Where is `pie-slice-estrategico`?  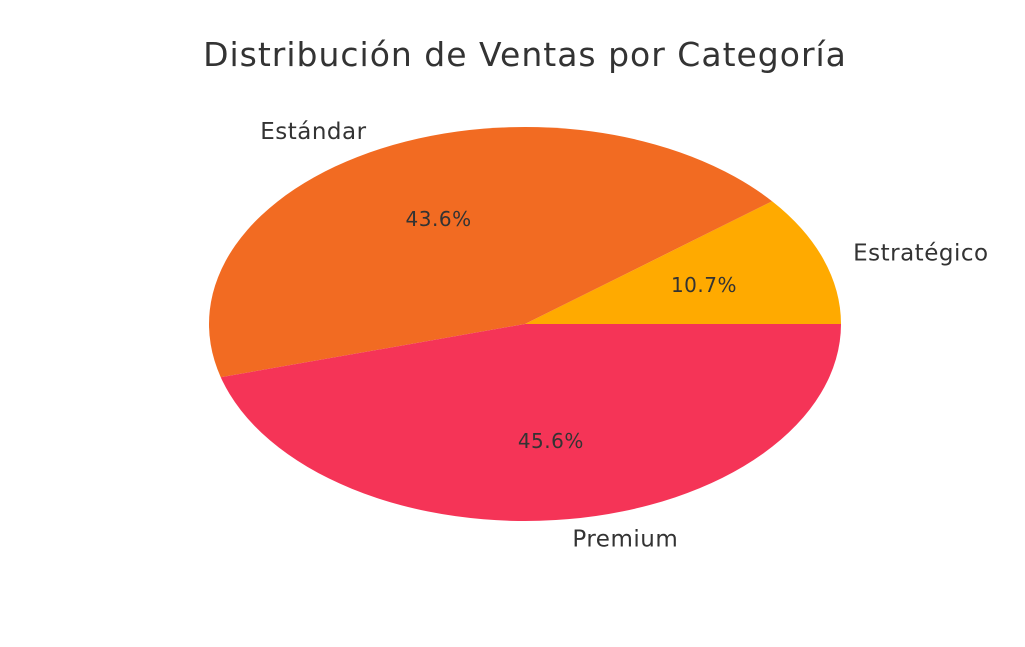 pie-slice-estrategico is located at coordinates (683, 262).